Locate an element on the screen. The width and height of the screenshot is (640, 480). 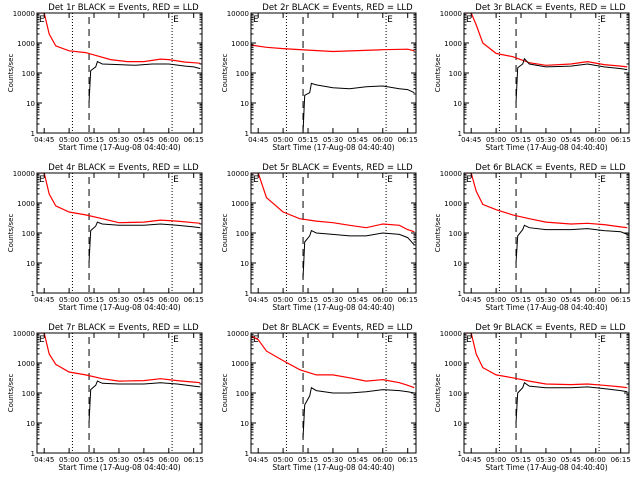
chart-title: Det 7r BLACK = Events, RED = LLD is located at coordinates (123, 328).